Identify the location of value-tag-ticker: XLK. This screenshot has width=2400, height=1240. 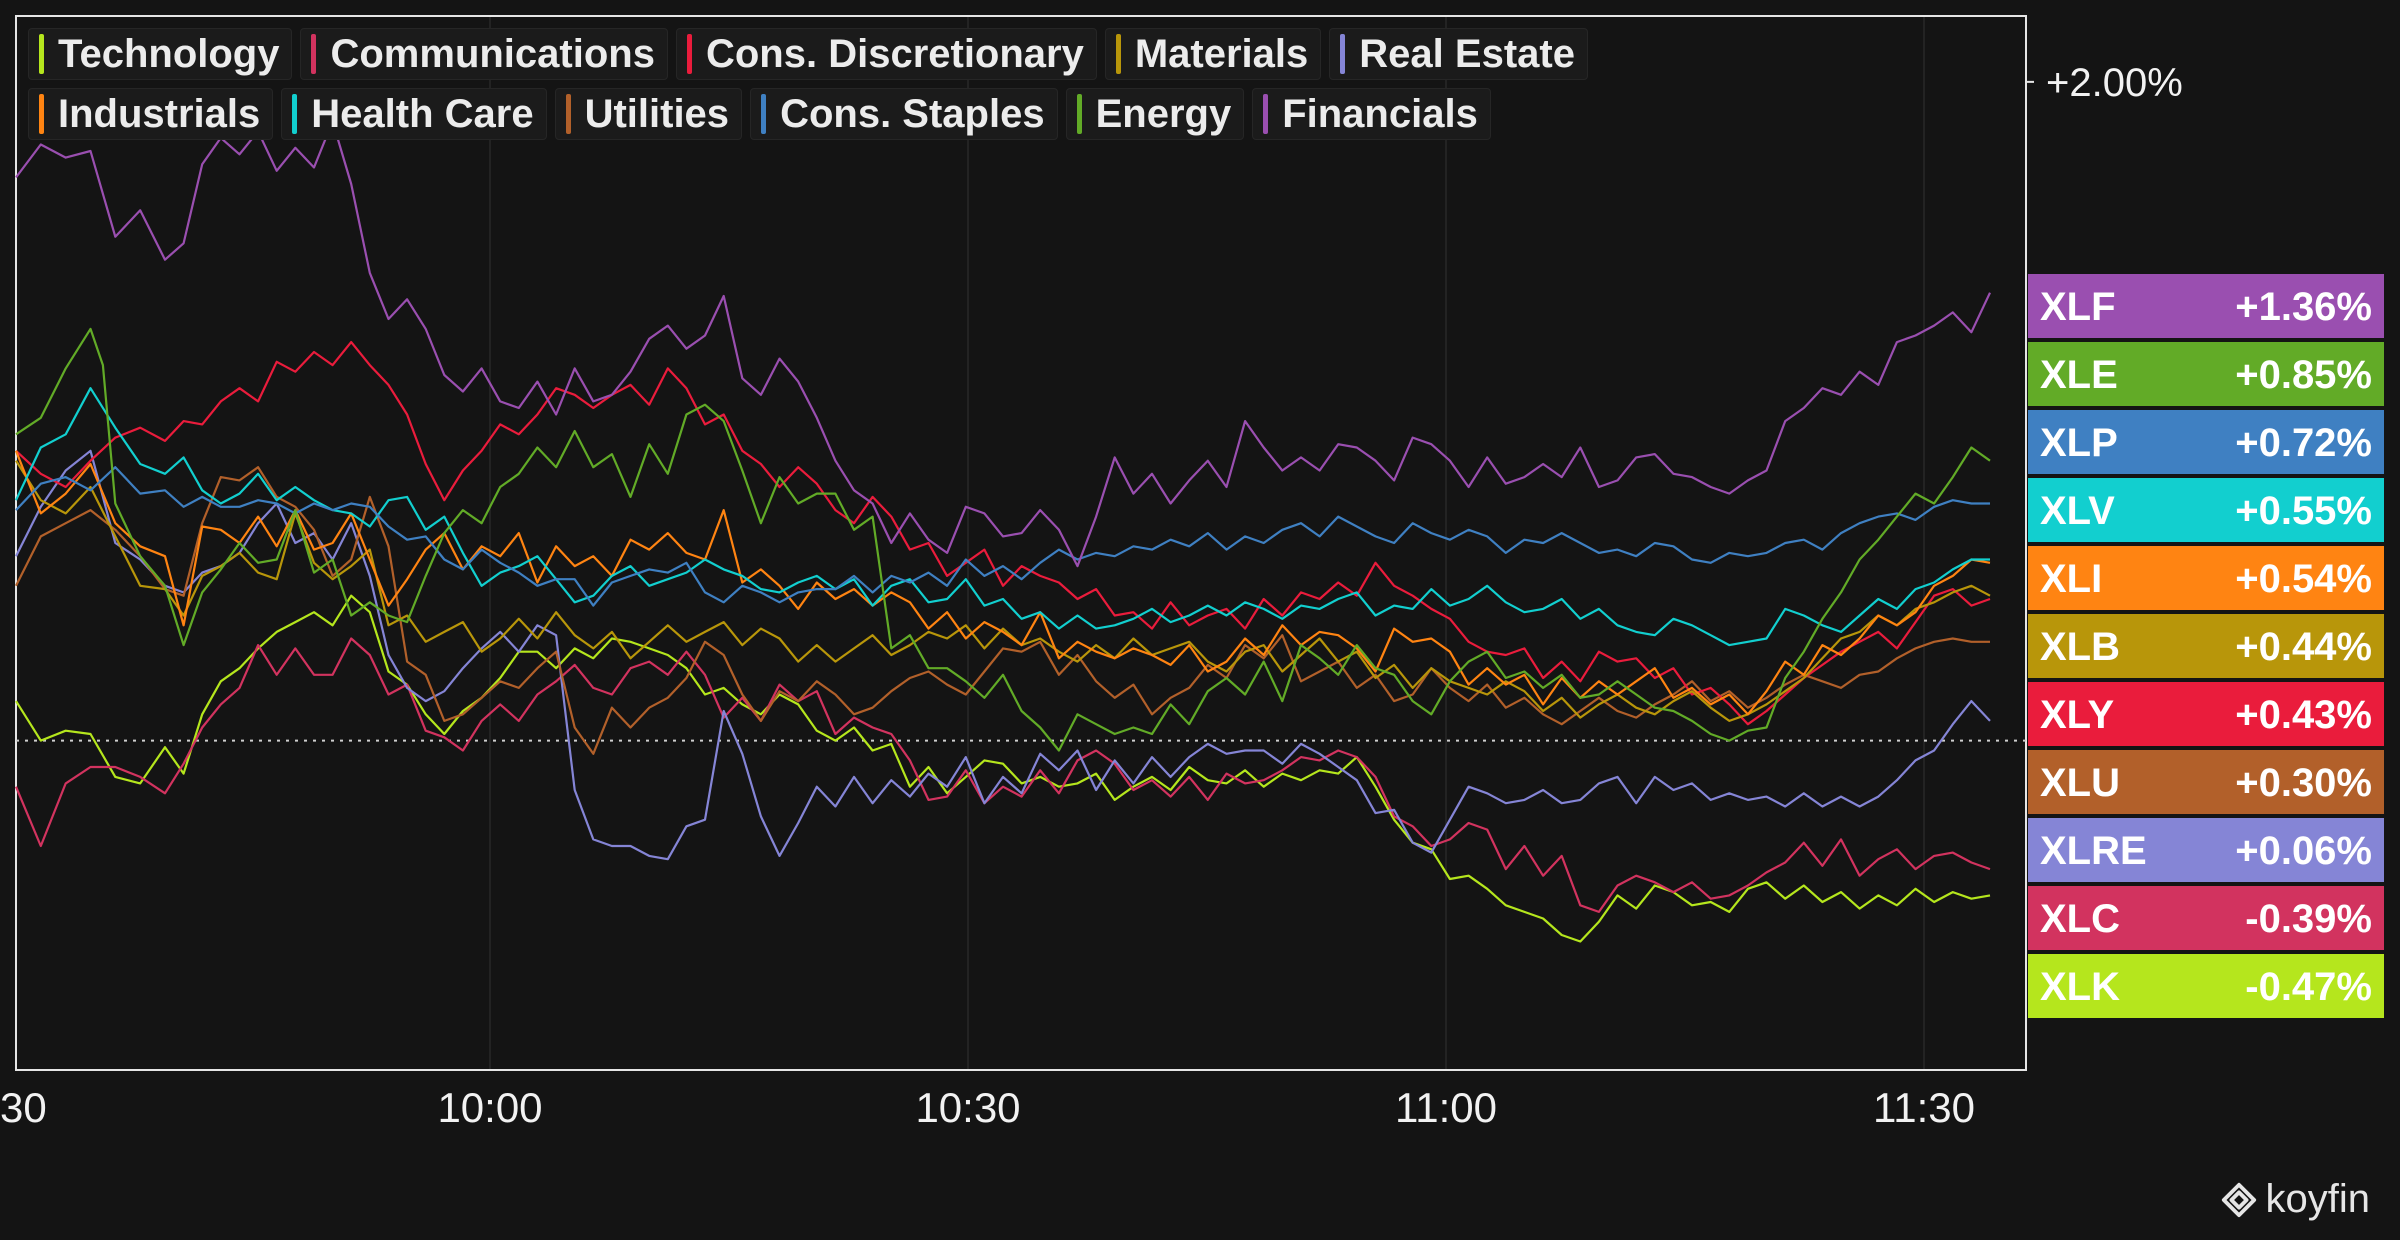
(2080, 987).